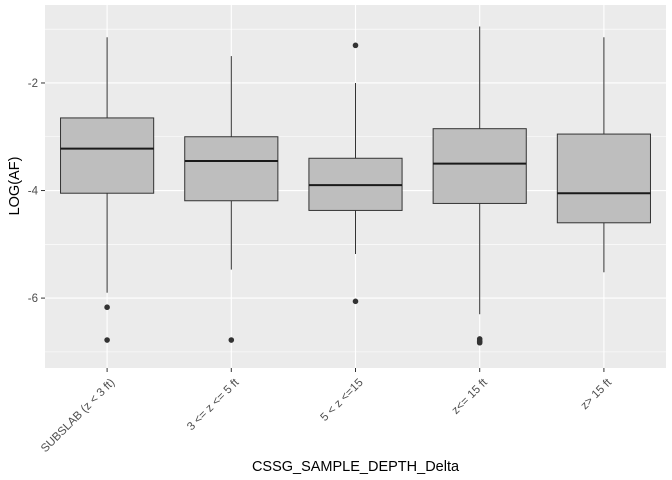 Image resolution: width=672 pixels, height=480 pixels. Describe the element at coordinates (597, 394) in the screenshot. I see `x-tick-label: z> 15 ft` at that location.